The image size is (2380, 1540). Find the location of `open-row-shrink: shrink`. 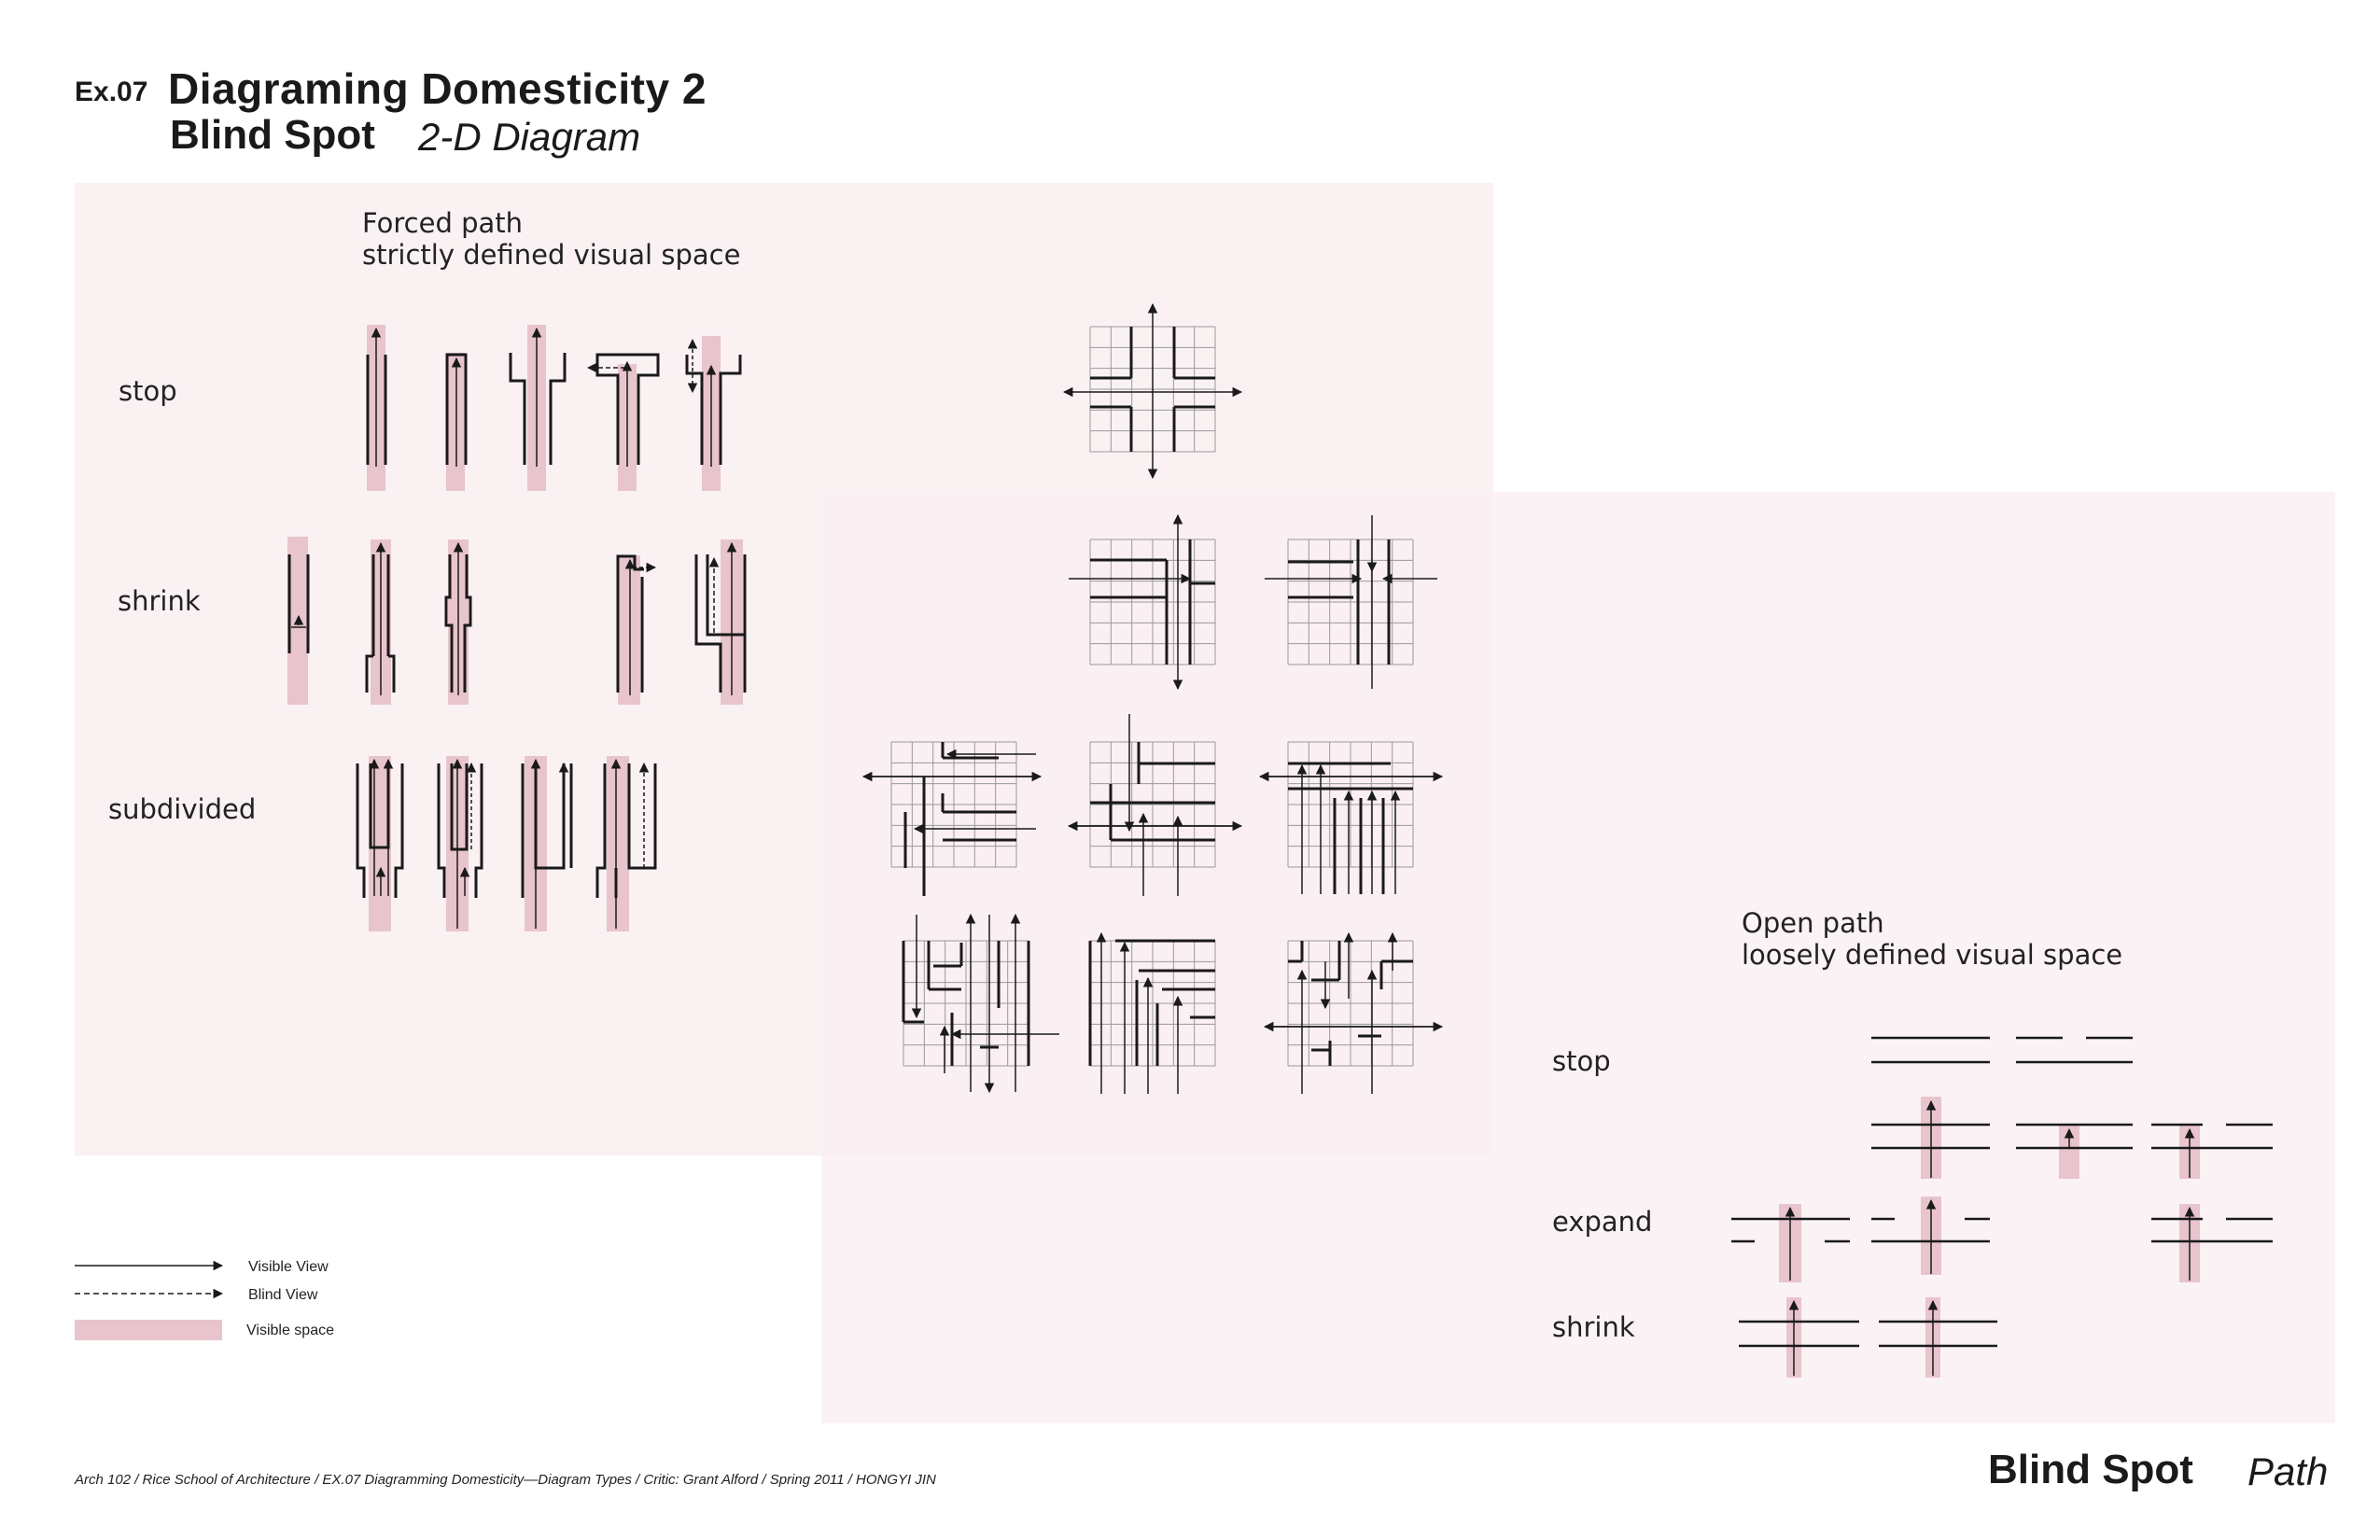

open-row-shrink: shrink is located at coordinates (1593, 1327).